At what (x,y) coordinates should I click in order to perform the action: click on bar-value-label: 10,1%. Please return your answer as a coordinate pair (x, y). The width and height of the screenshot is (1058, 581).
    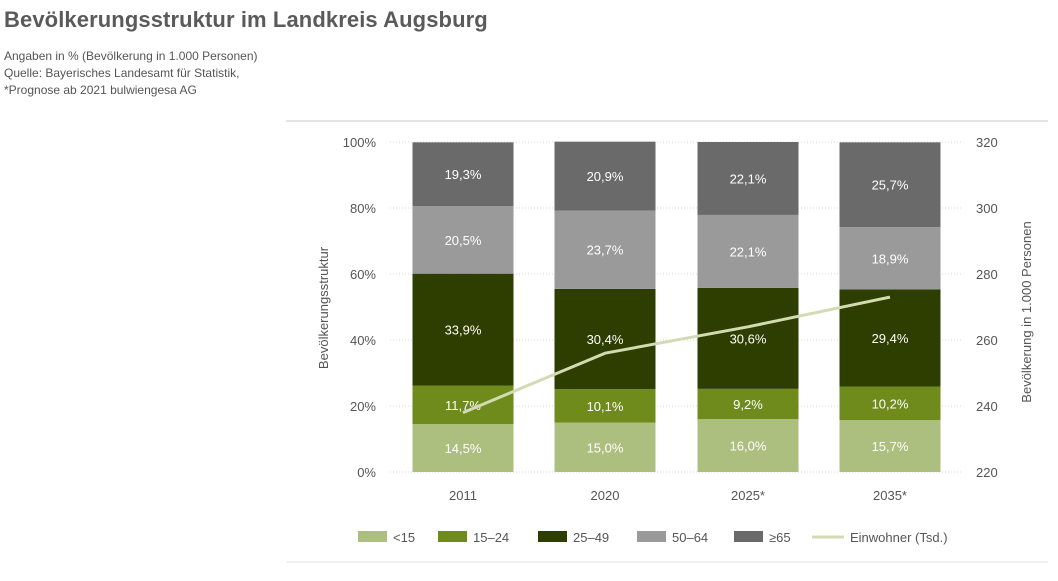
    Looking at the image, I should click on (605, 406).